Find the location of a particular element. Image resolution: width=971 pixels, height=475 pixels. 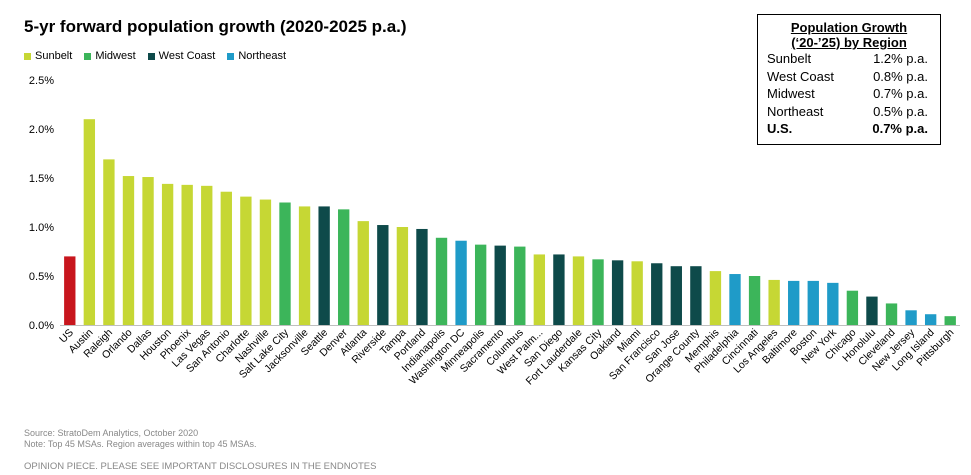

bar-portland is located at coordinates (422, 276).